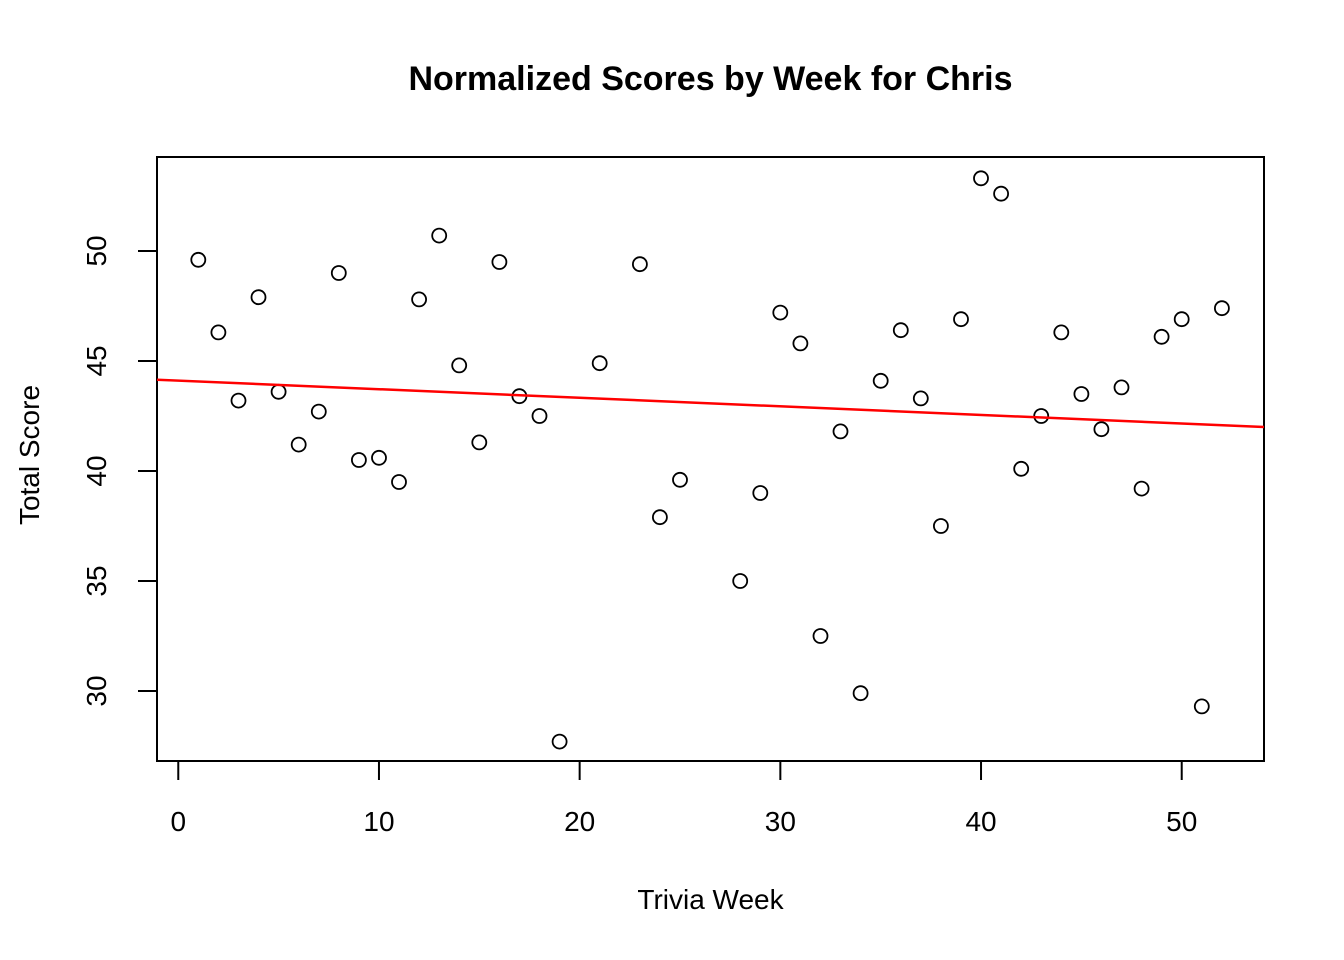 The height and width of the screenshot is (960, 1344). Describe the element at coordinates (378, 821) in the screenshot. I see `x-tick-label: 10` at that location.